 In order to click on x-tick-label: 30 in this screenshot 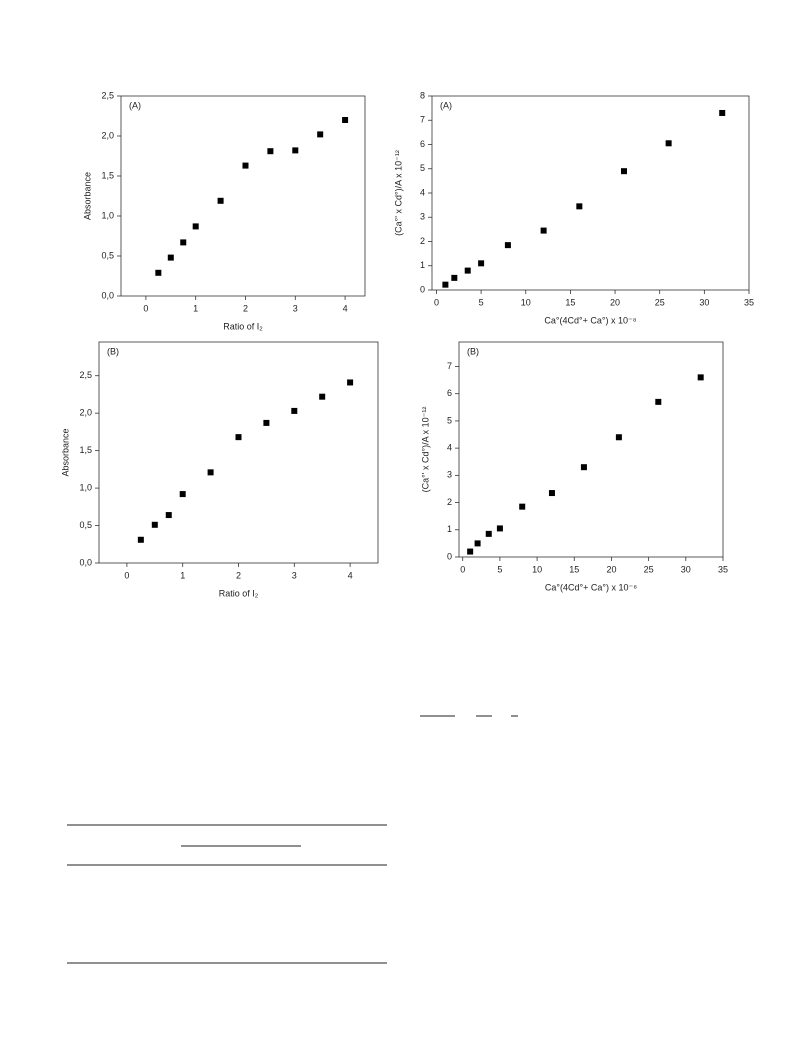, I will do `click(686, 569)`.